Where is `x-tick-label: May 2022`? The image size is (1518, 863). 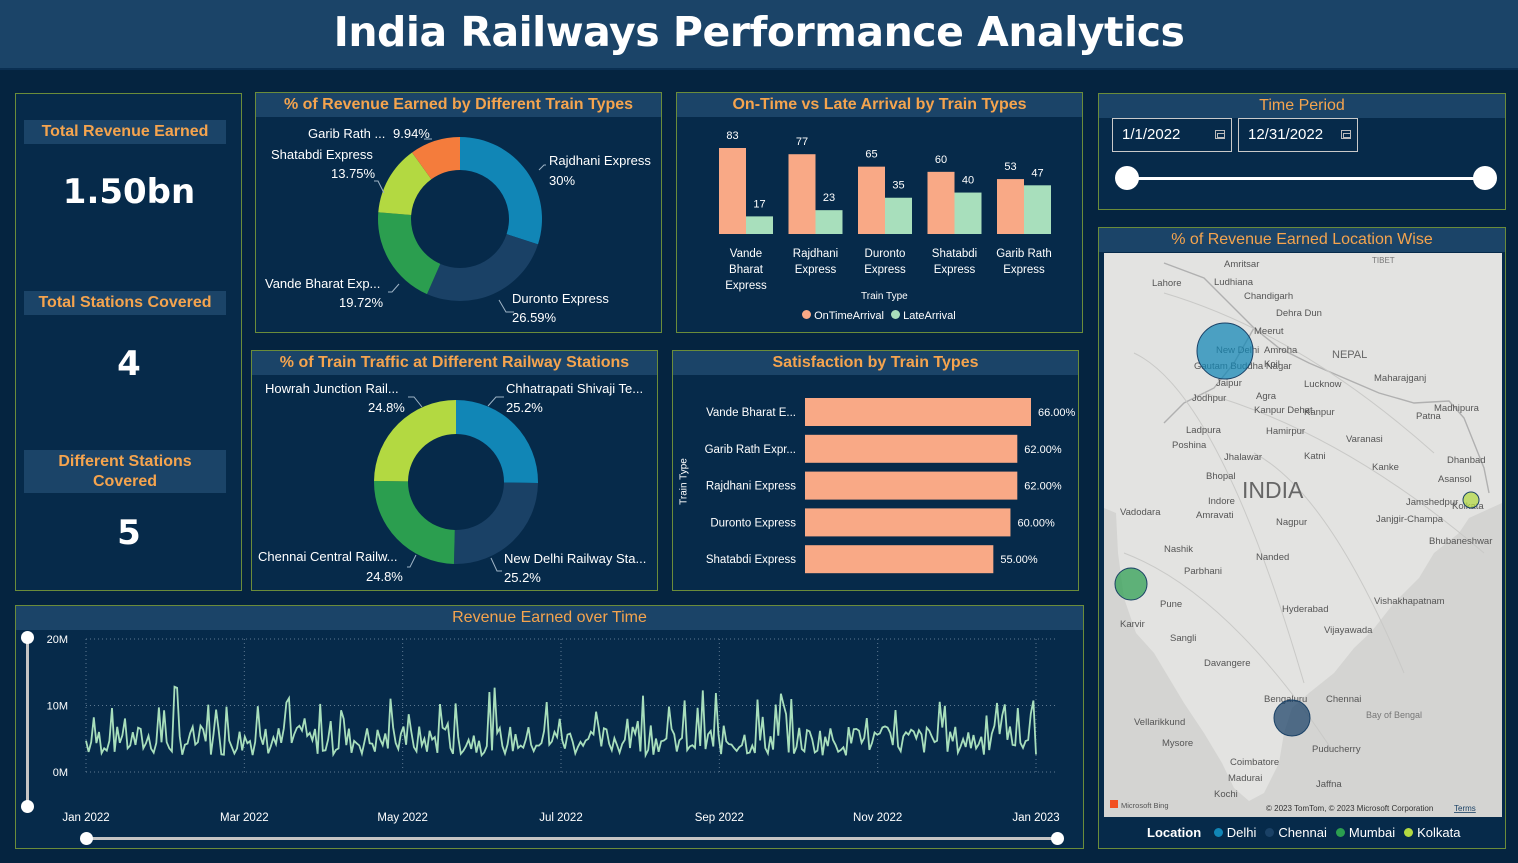 x-tick-label: May 2022 is located at coordinates (402, 818).